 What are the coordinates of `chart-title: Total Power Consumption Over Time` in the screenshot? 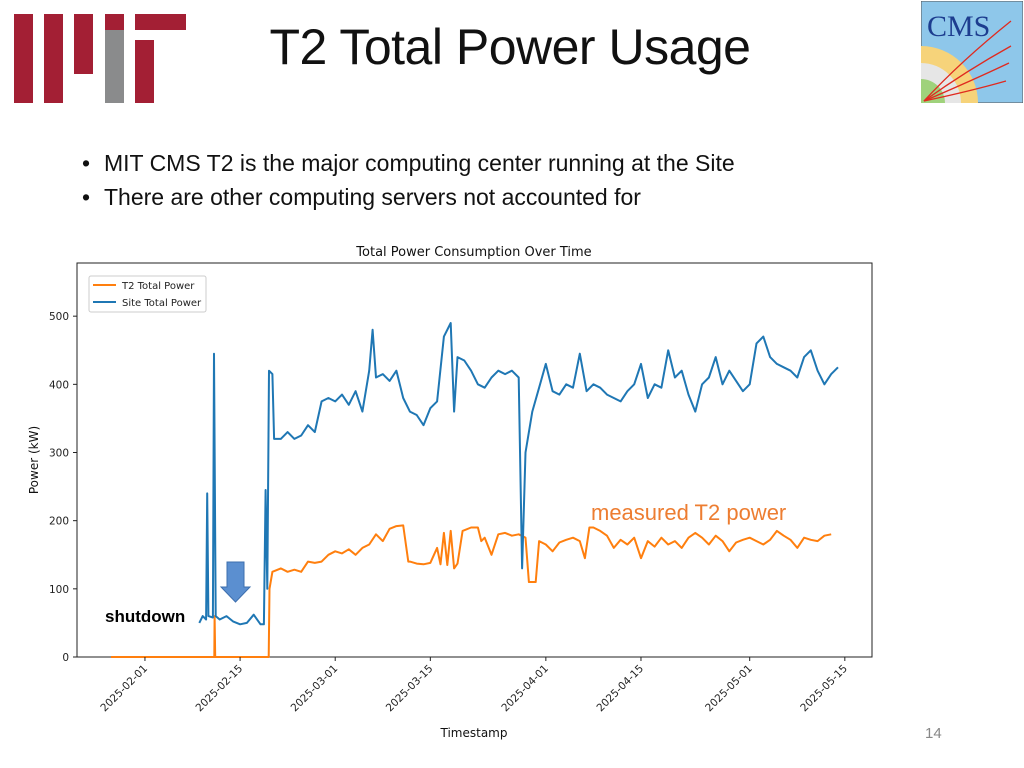 It's located at (473, 252).